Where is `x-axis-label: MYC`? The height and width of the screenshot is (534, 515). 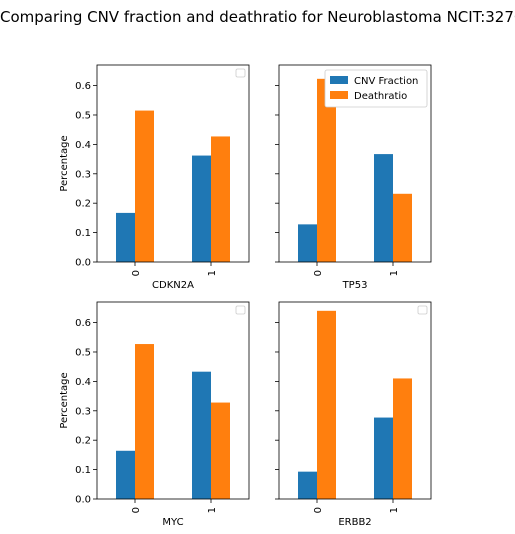 x-axis-label: MYC is located at coordinates (172, 522).